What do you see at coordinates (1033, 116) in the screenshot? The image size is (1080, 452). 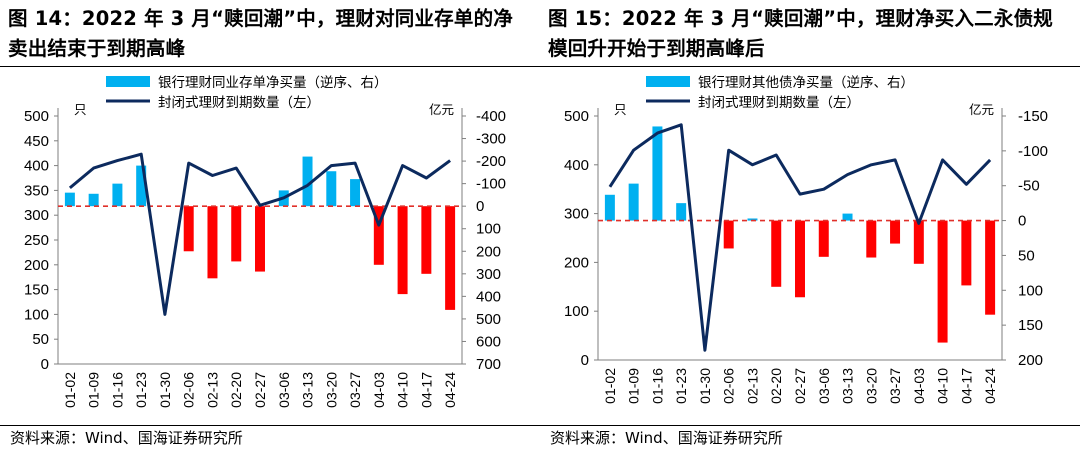 I see `right-tick-label: -150` at bounding box center [1033, 116].